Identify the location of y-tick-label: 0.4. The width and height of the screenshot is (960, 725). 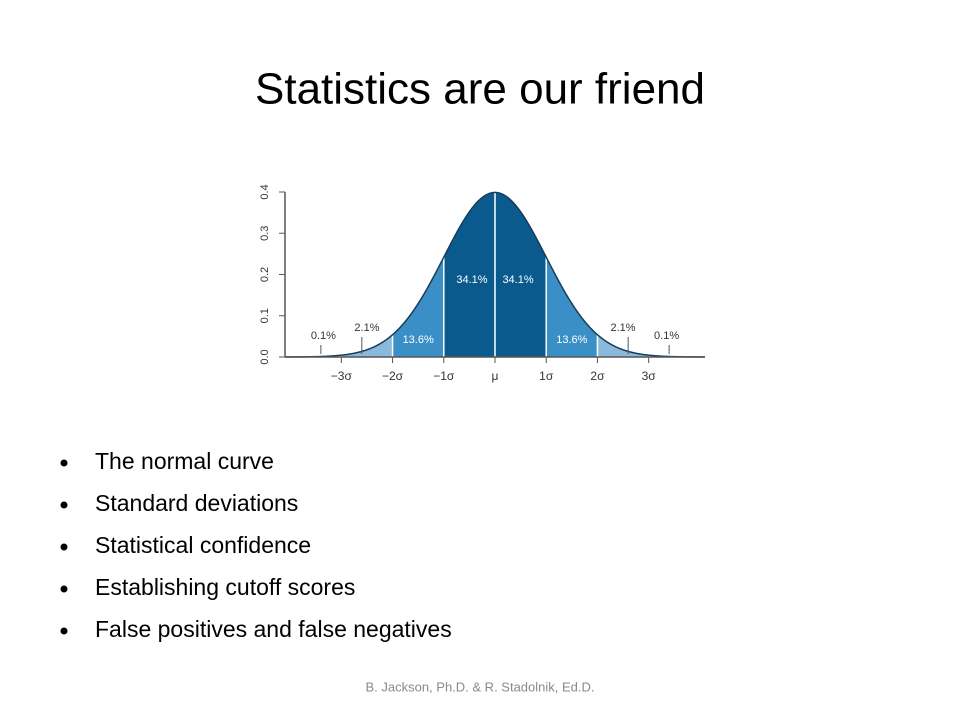
(265, 191).